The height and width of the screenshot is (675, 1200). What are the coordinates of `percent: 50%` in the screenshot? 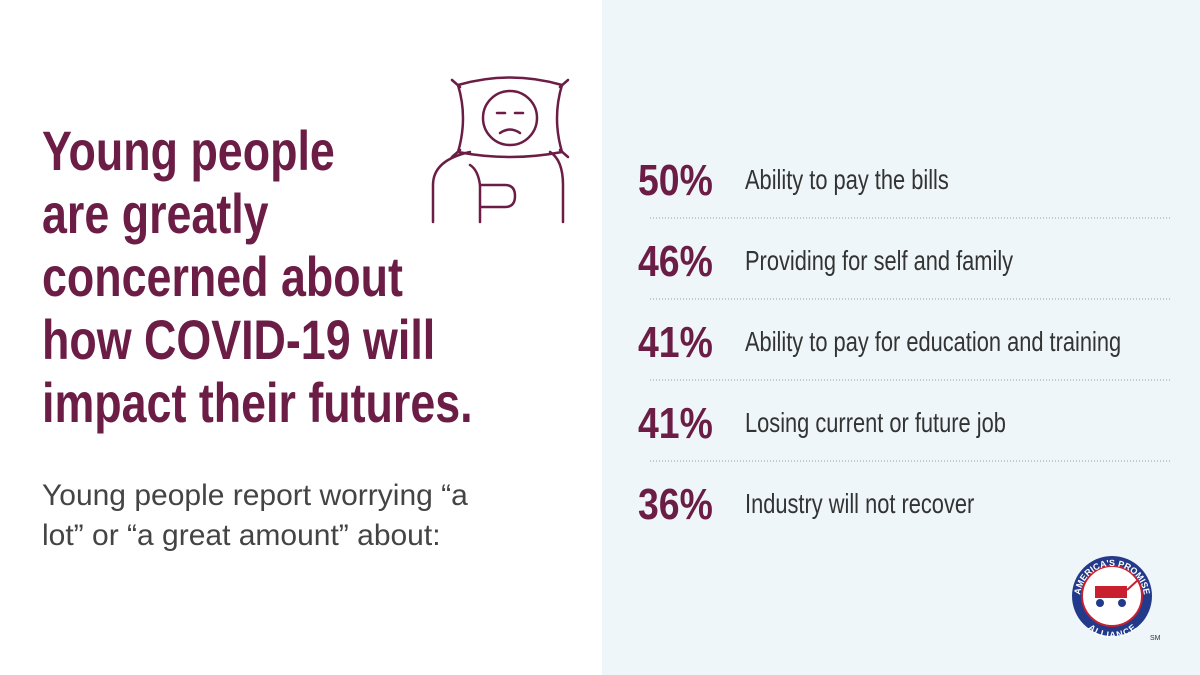 It's located at (675, 180).